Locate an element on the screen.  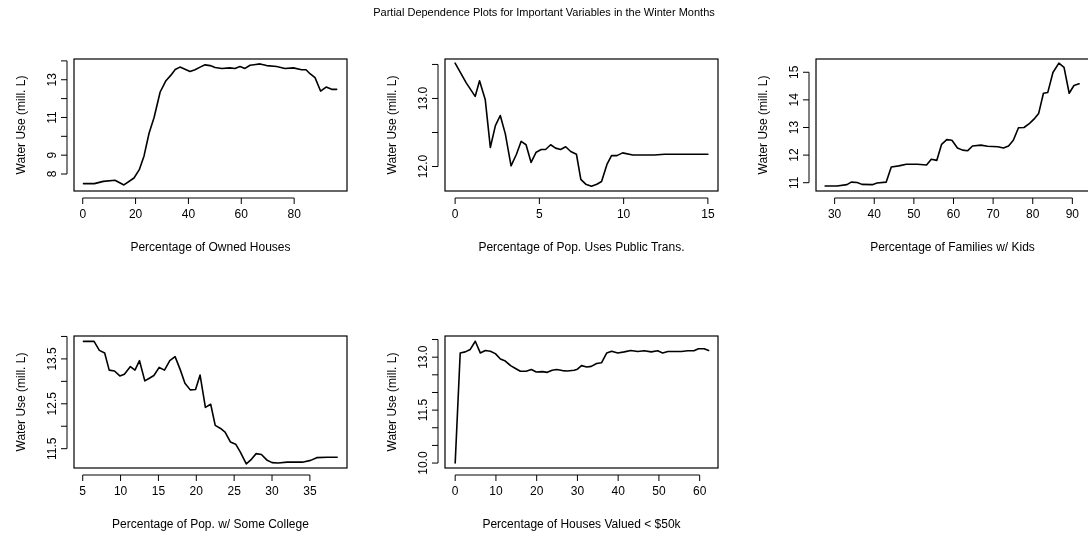
x-tick-label: 70 is located at coordinates (993, 214).